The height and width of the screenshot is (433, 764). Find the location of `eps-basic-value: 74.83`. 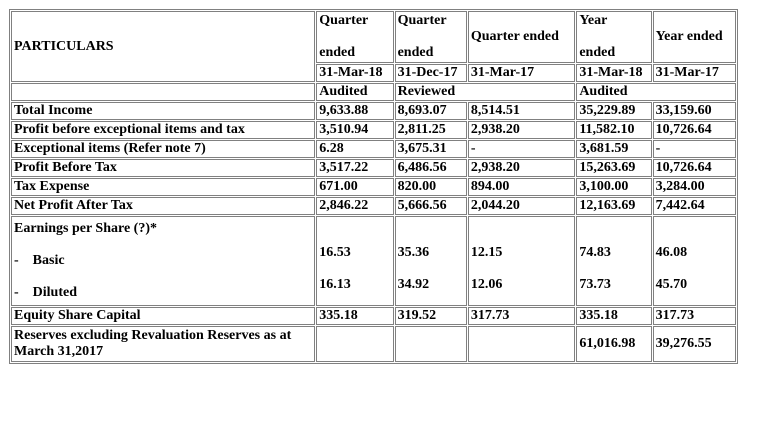

eps-basic-value: 74.83 is located at coordinates (595, 252).